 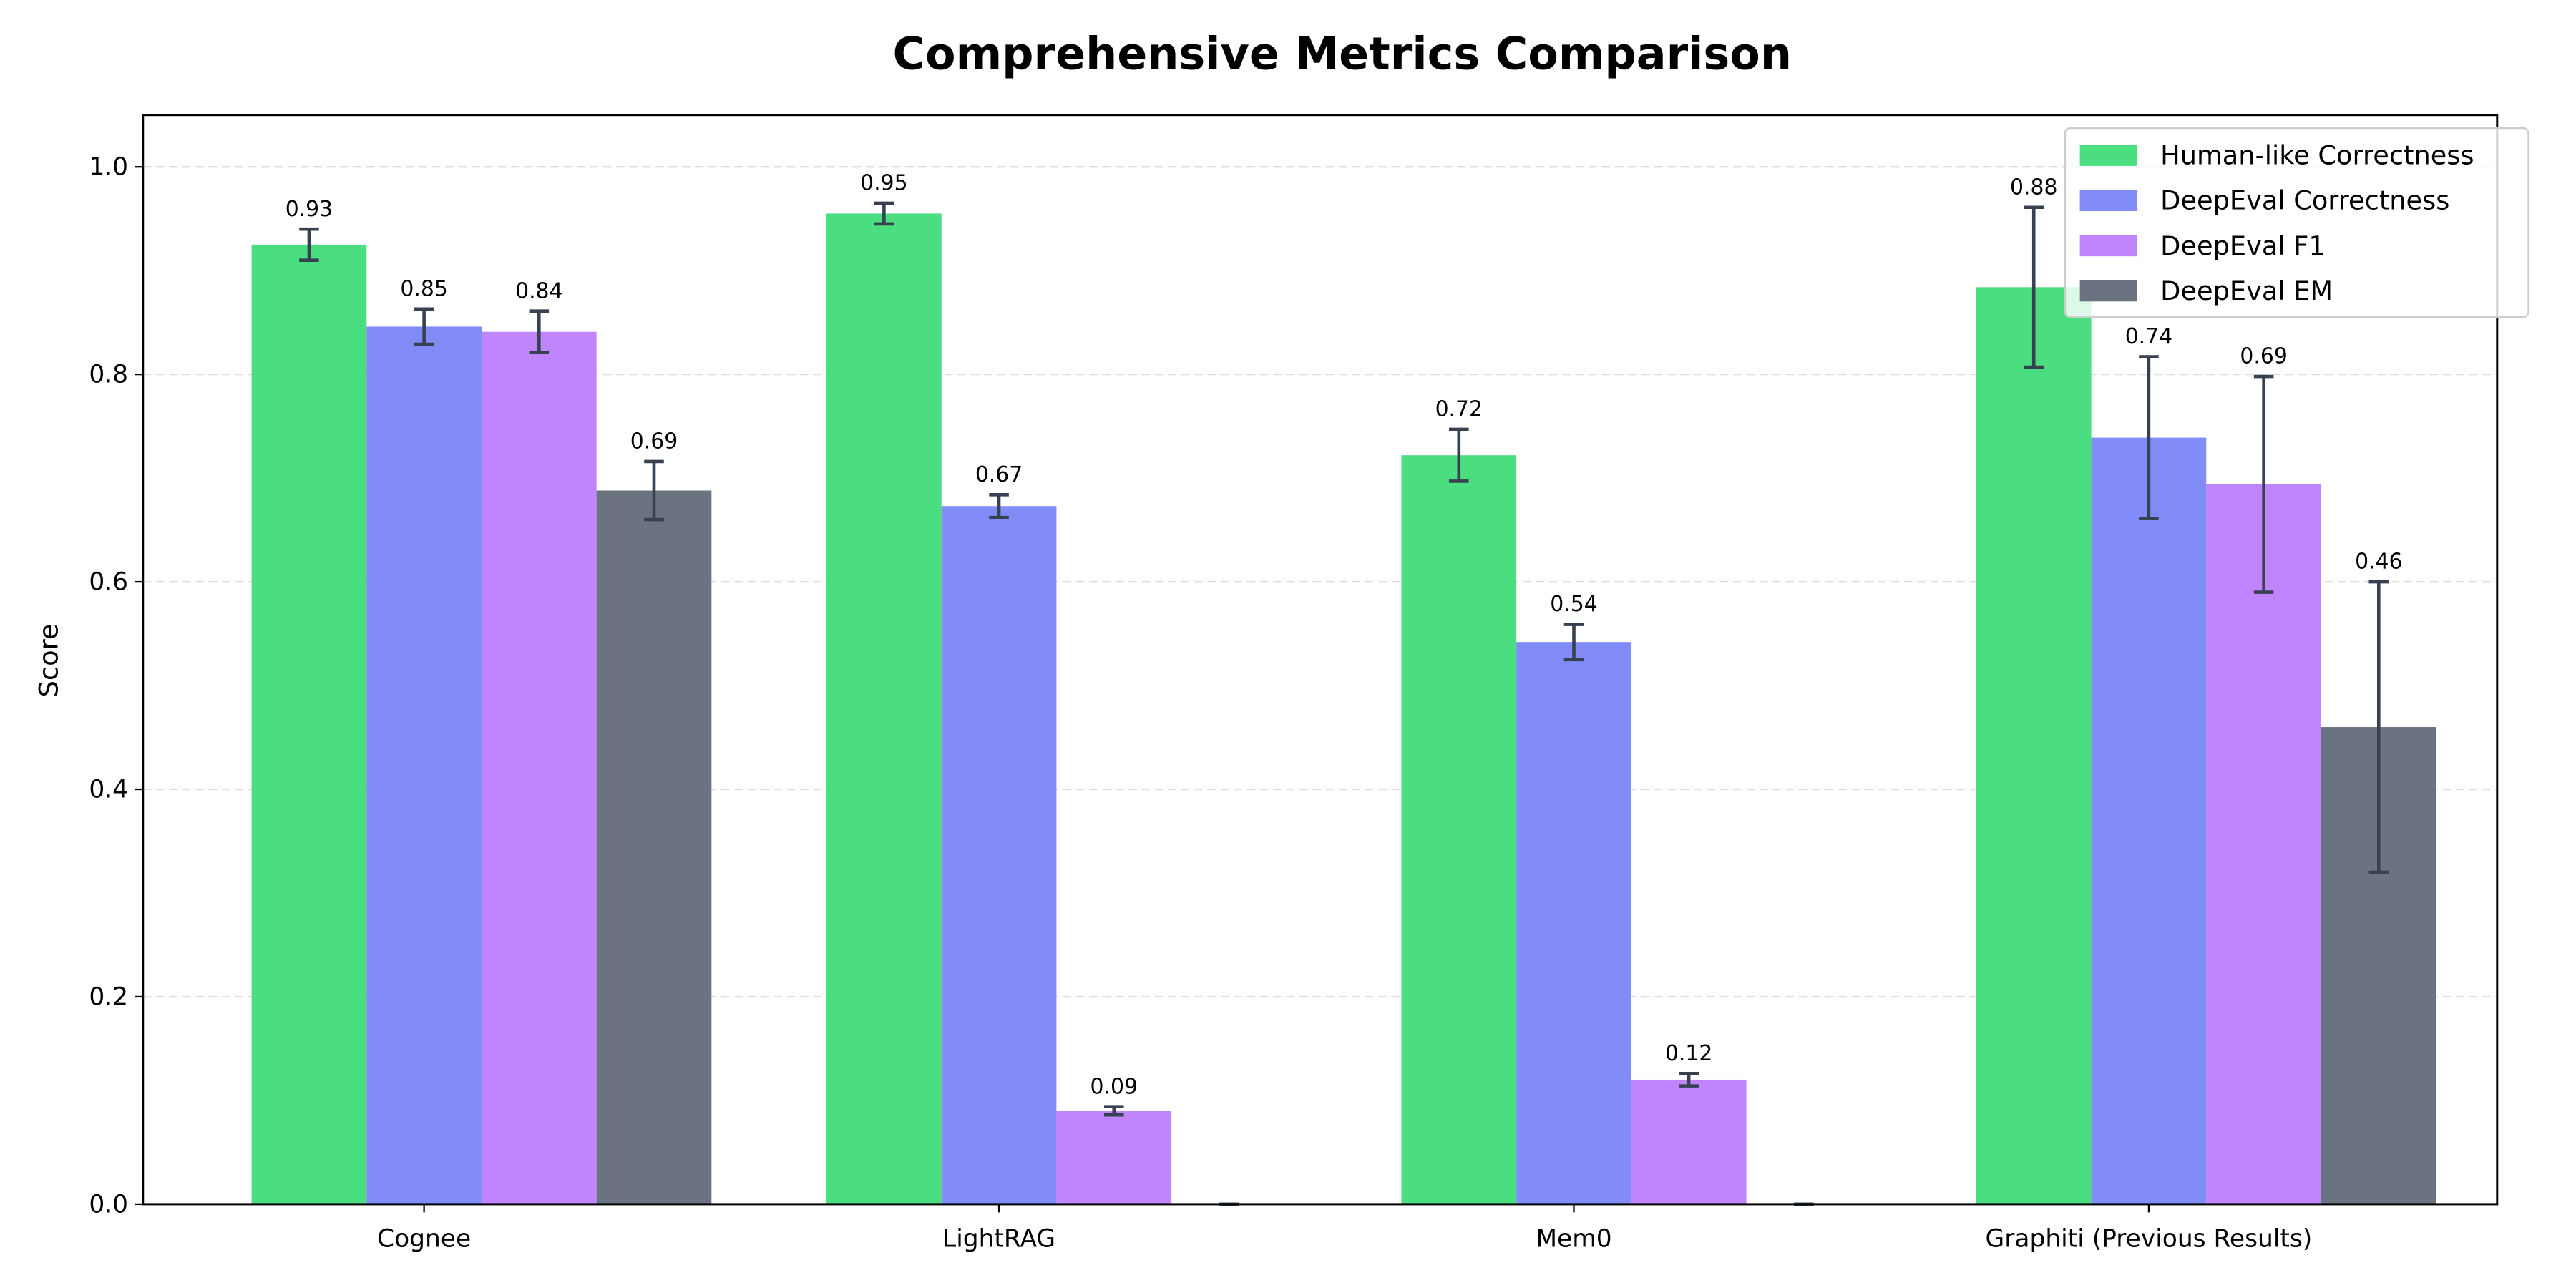 I want to click on legend-box, so click(x=2296, y=222).